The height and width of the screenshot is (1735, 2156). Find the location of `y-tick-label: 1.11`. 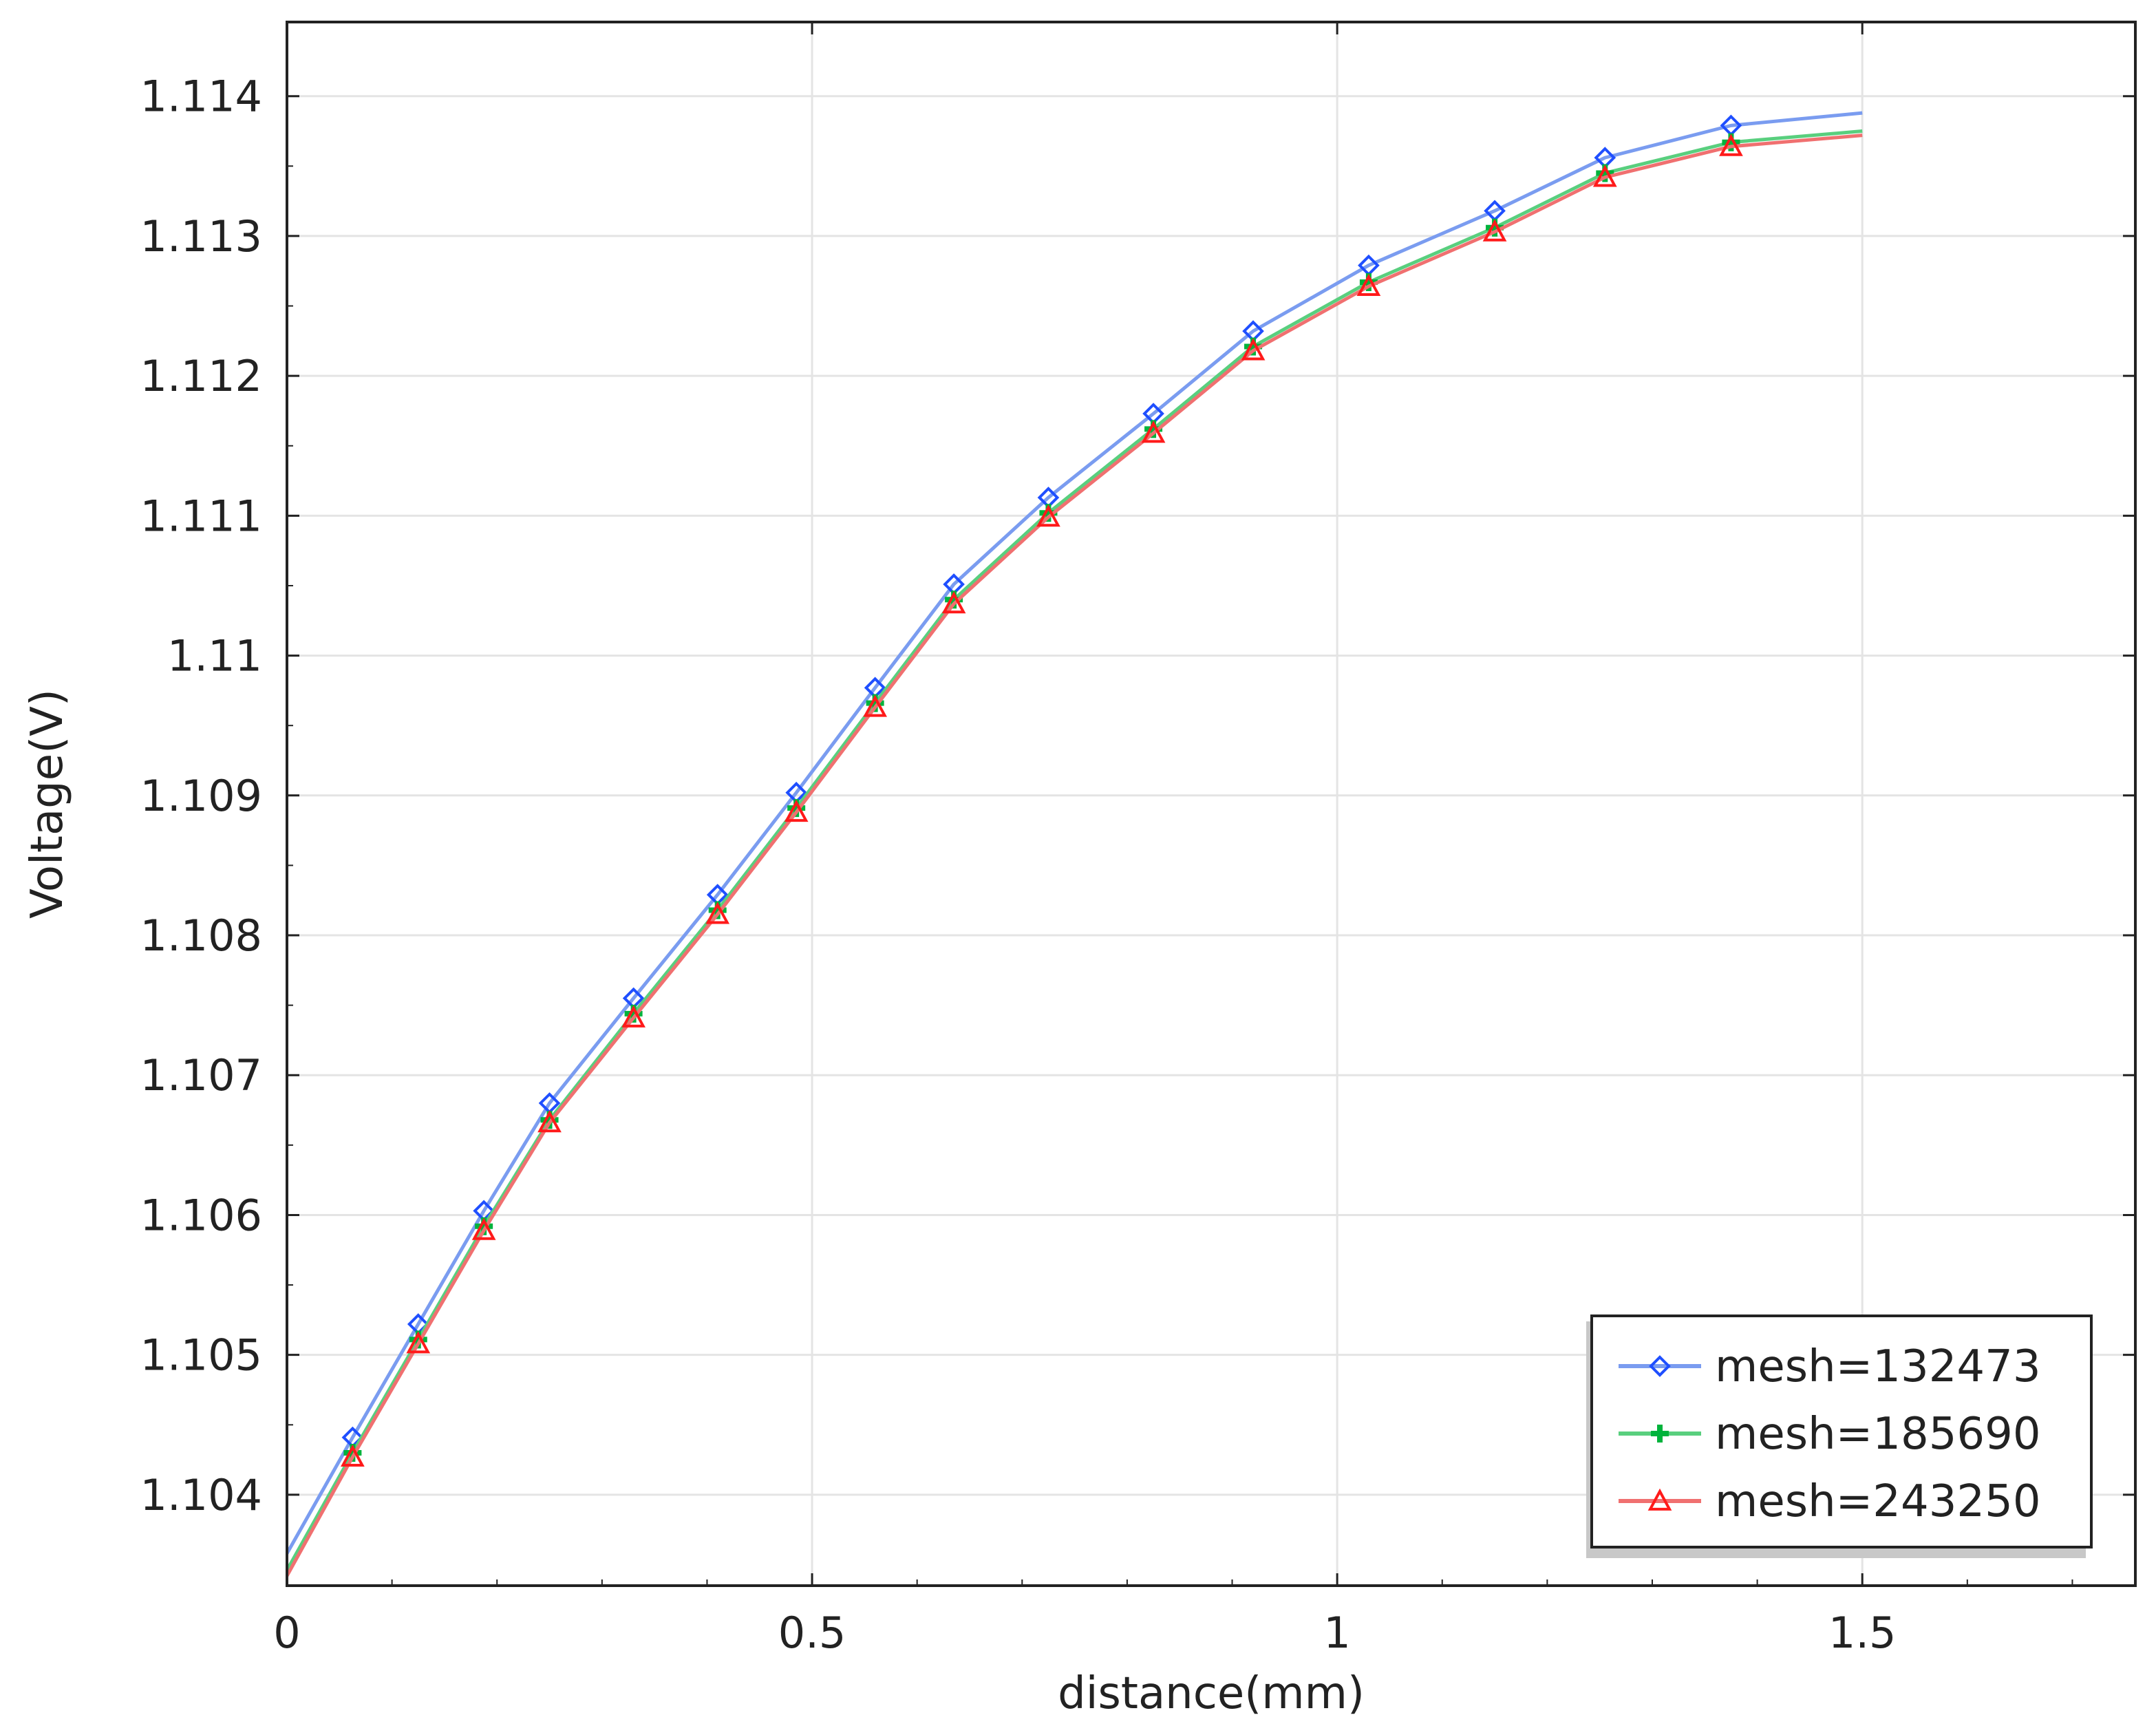

y-tick-label: 1.11 is located at coordinates (214, 656).